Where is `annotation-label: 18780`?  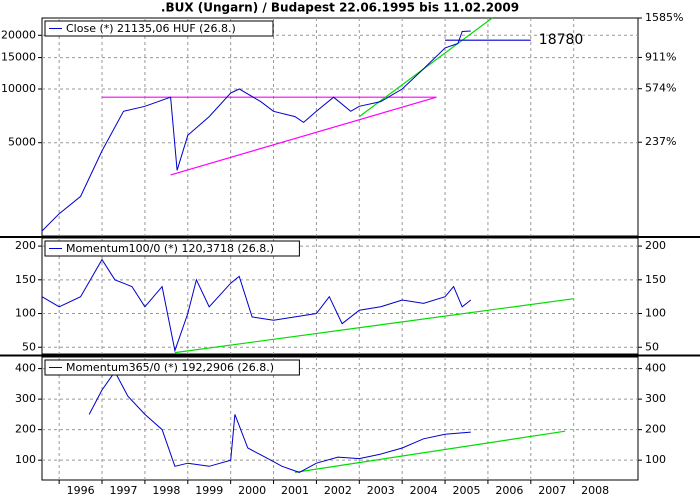
annotation-label: 18780 is located at coordinates (561, 40).